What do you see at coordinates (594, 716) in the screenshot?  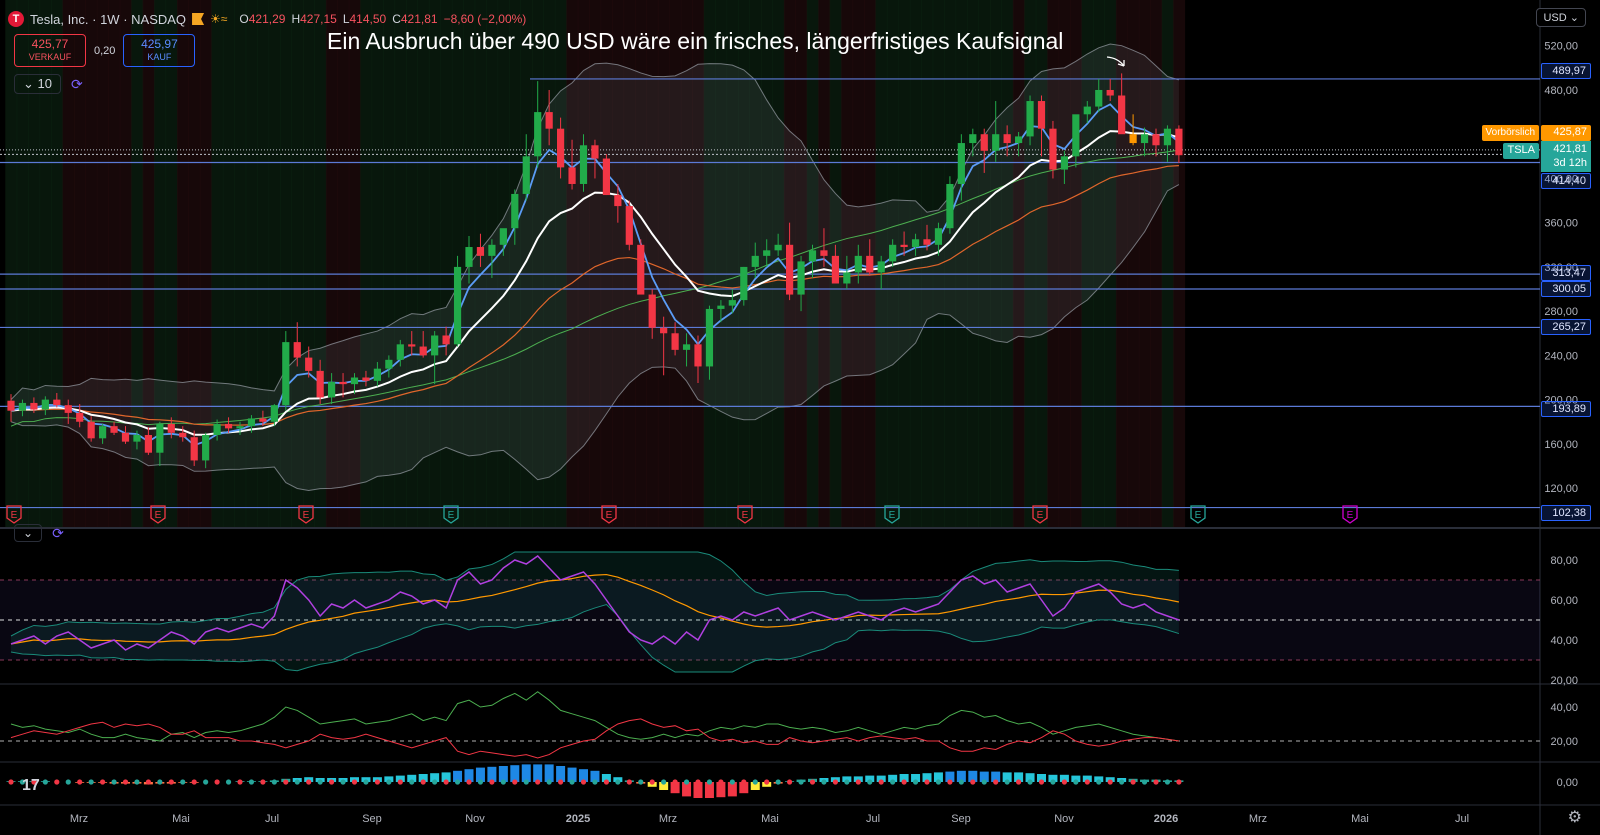 I see `dmi-plus-line` at bounding box center [594, 716].